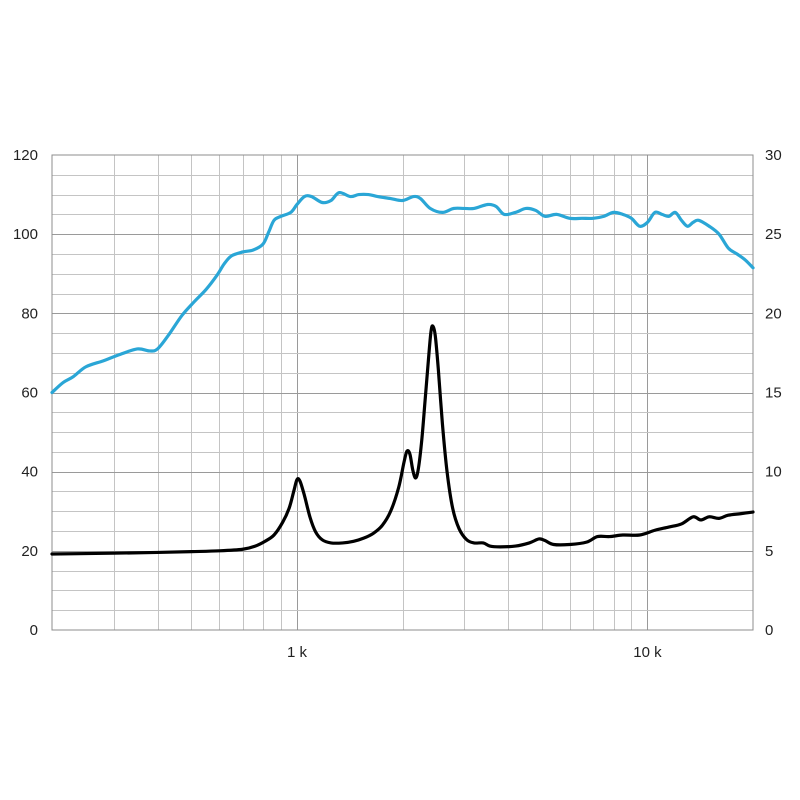 The height and width of the screenshot is (800, 800). Describe the element at coordinates (773, 393) in the screenshot. I see `y-right-tick-label: 15` at that location.